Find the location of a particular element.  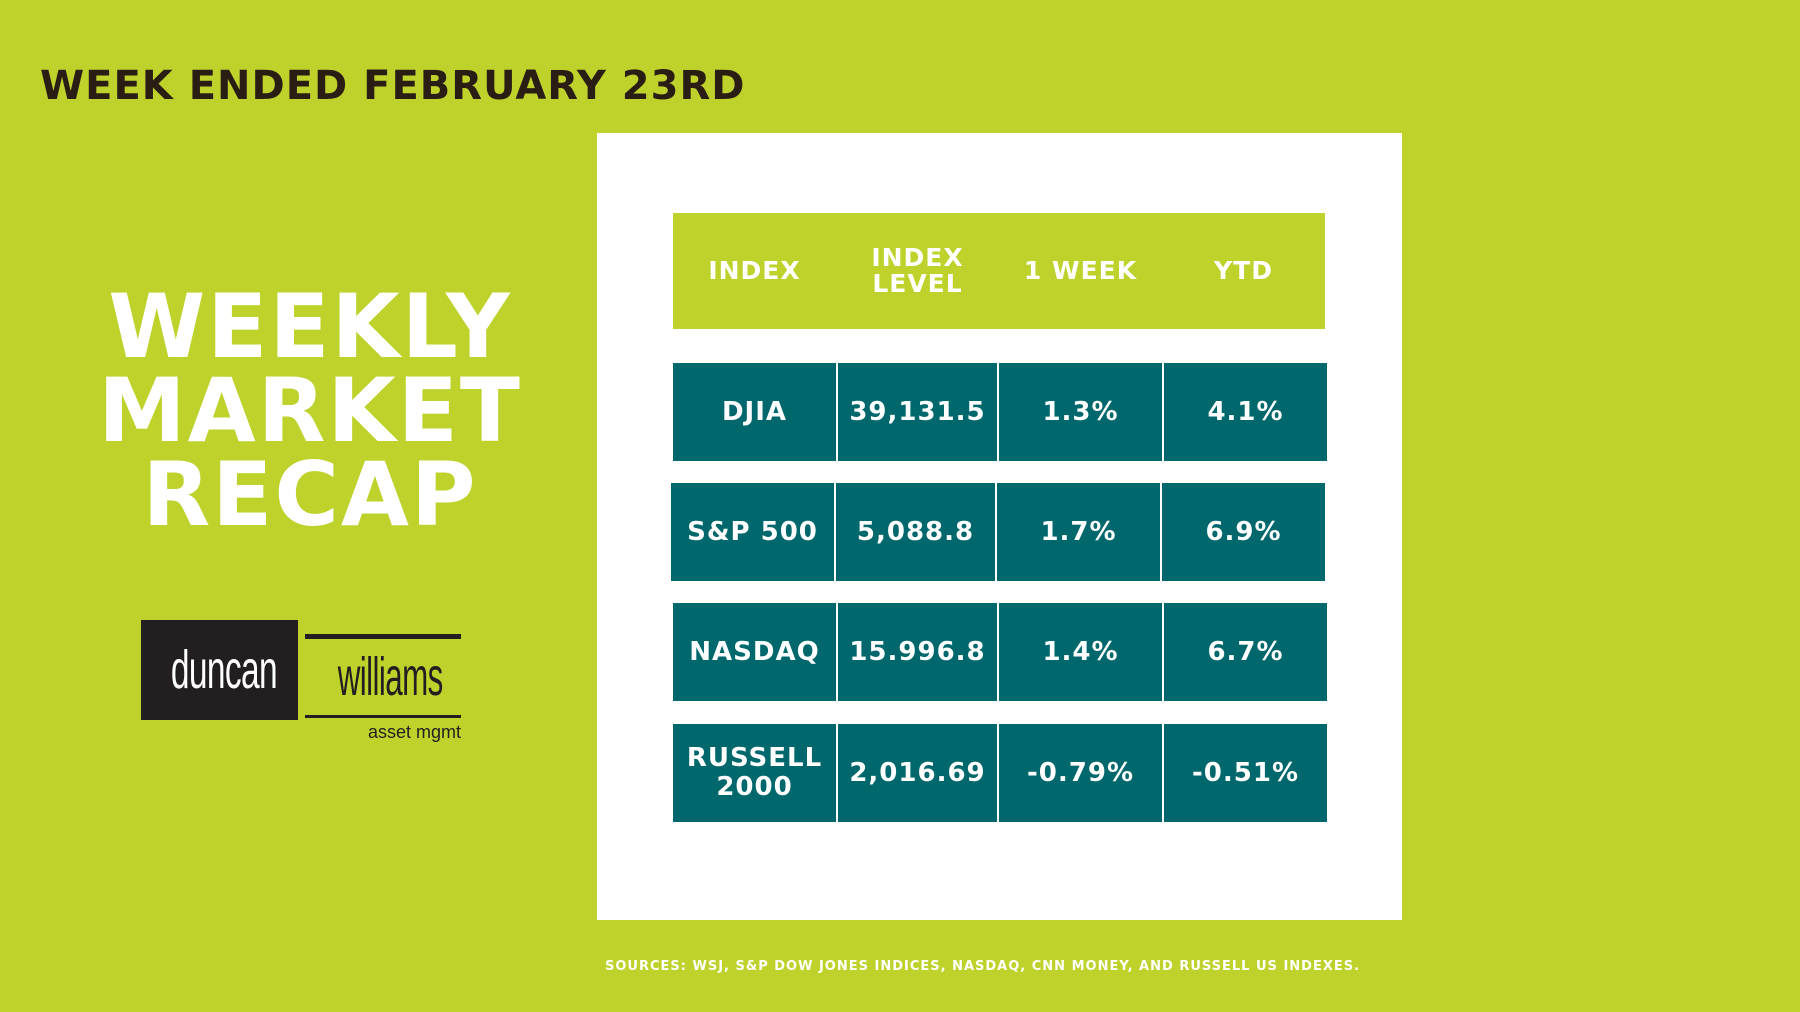

logo-dark-box is located at coordinates (219, 670).